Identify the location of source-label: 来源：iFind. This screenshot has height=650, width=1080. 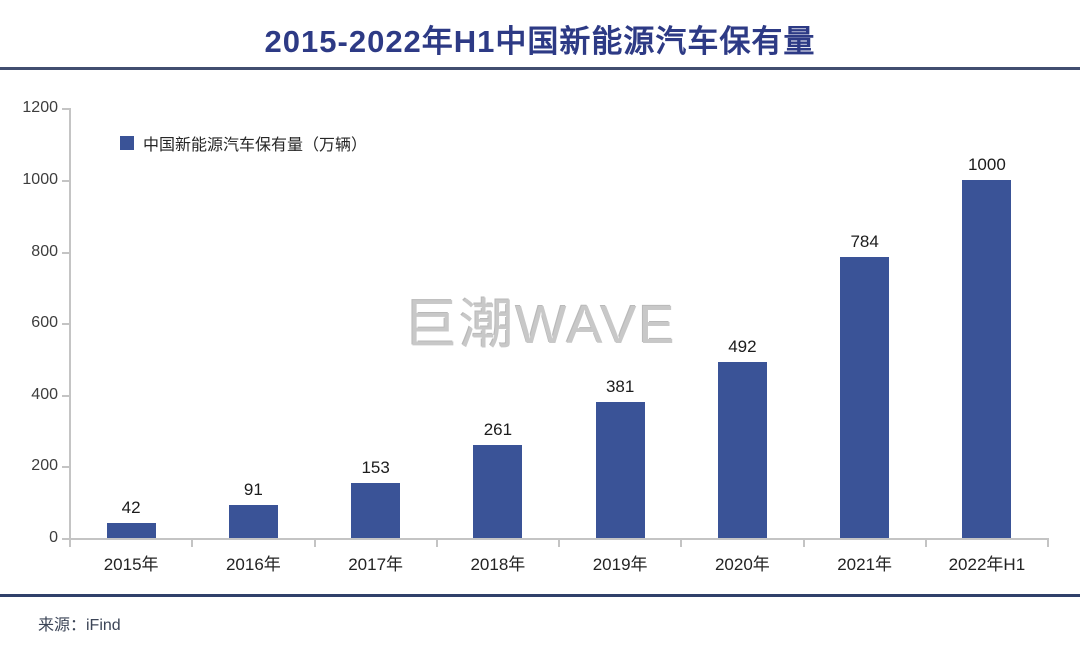
(79, 625).